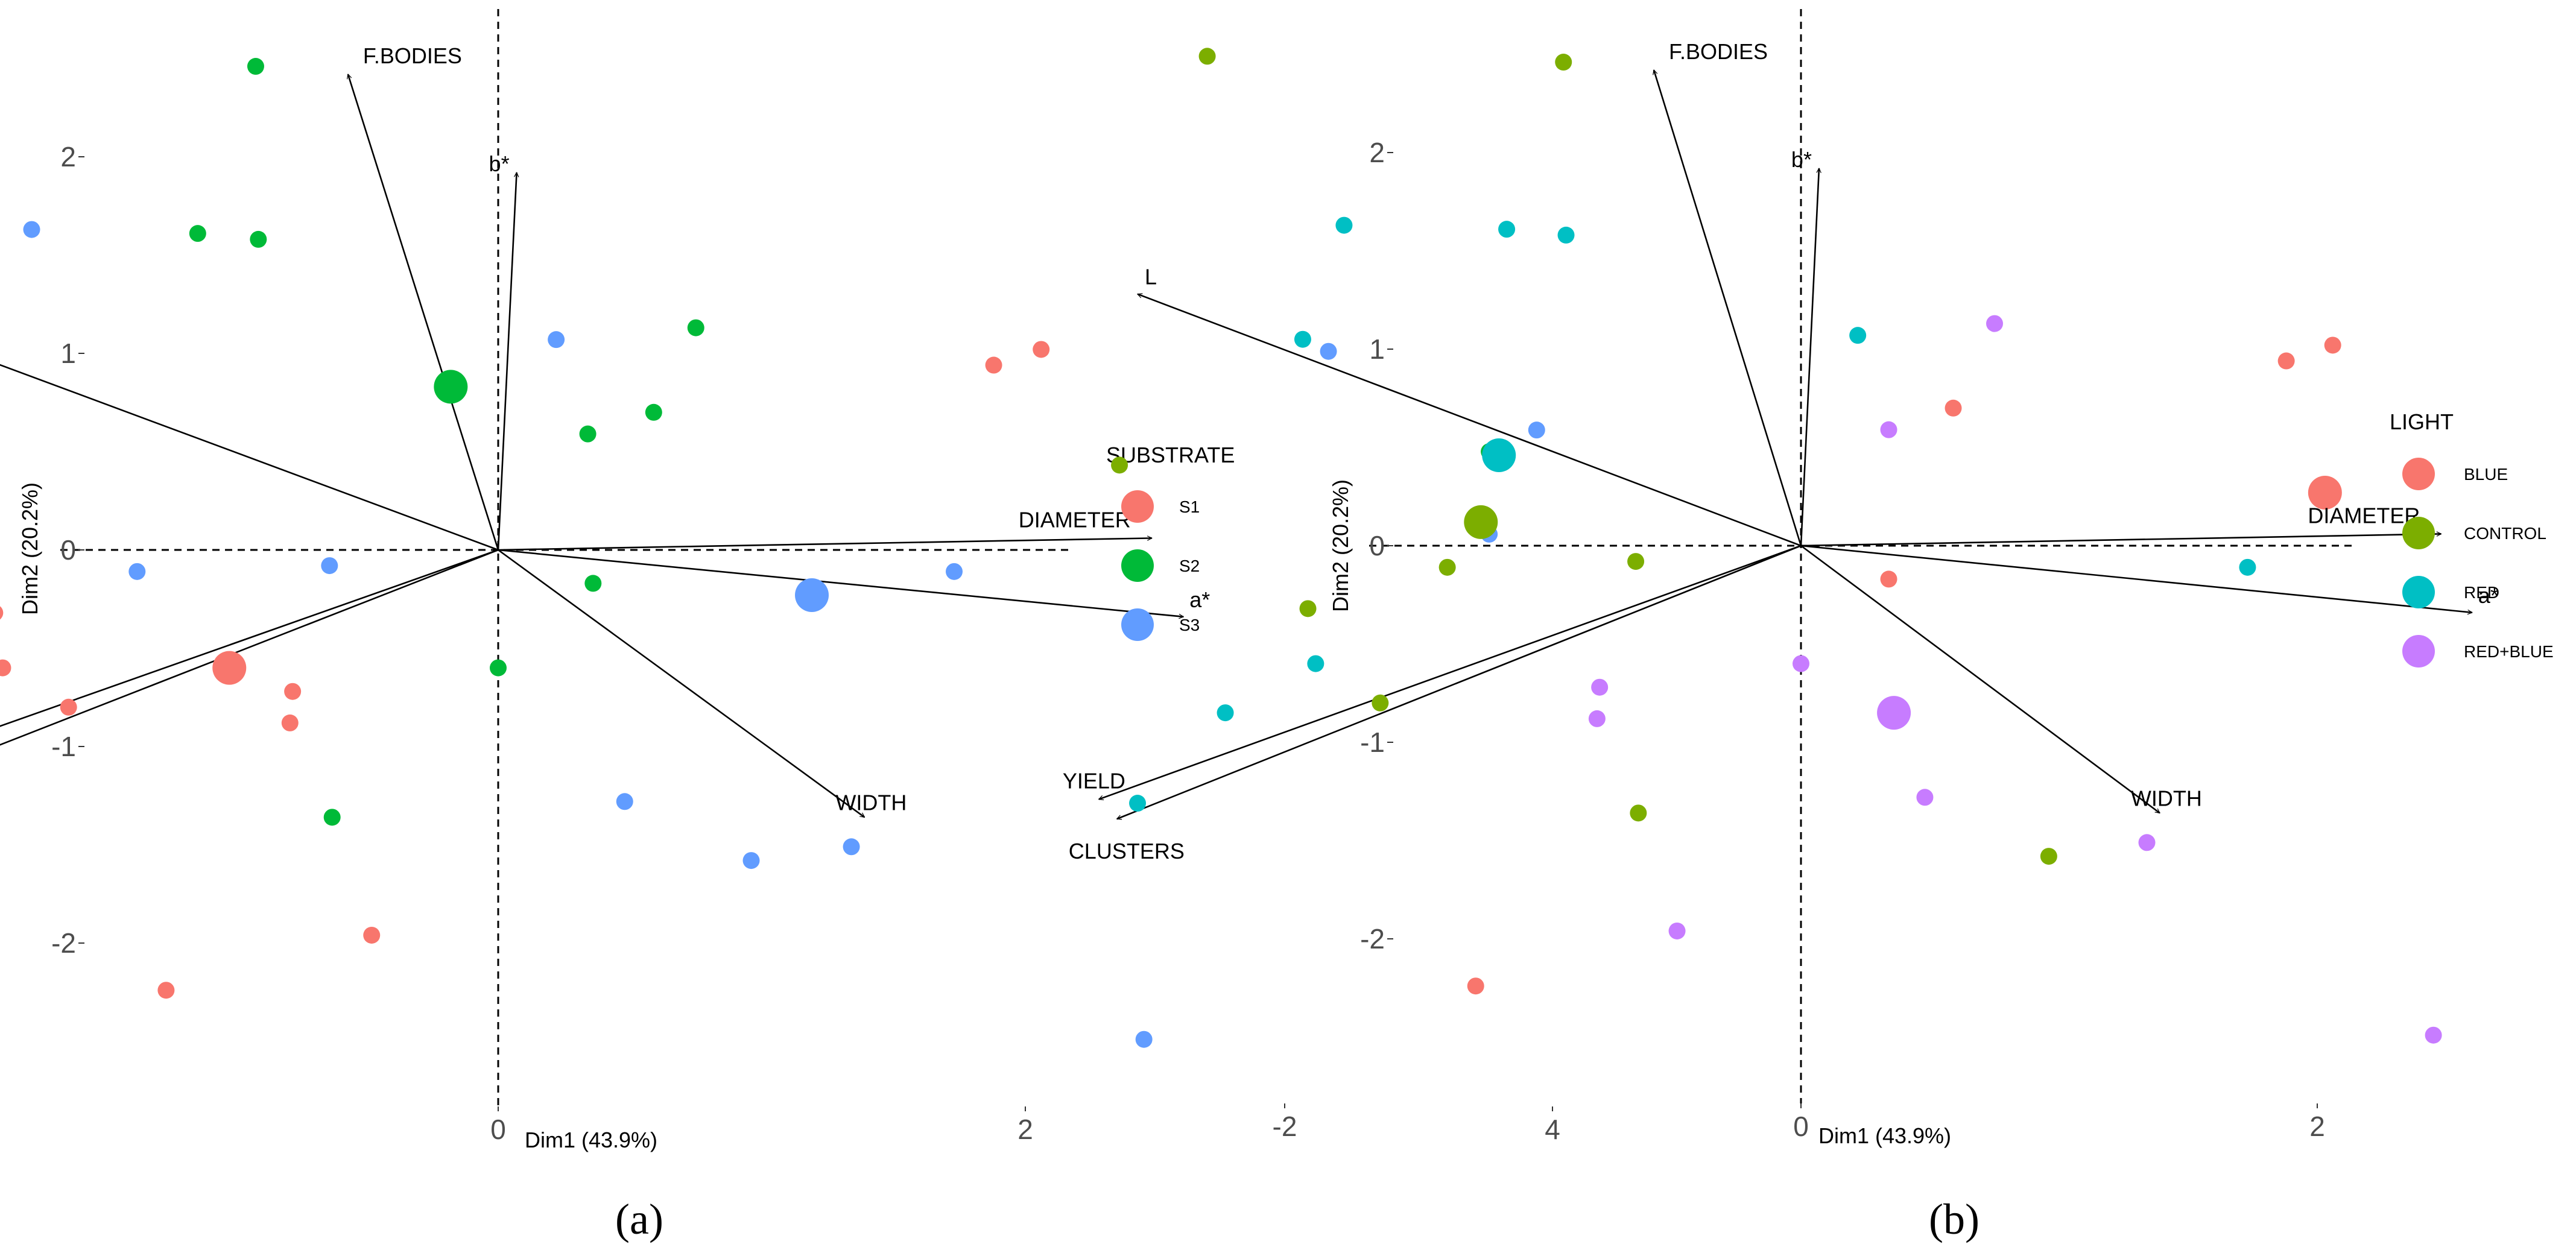 The height and width of the screenshot is (1253, 2576). I want to click on legend-label: RED+BLUE, so click(2509, 651).